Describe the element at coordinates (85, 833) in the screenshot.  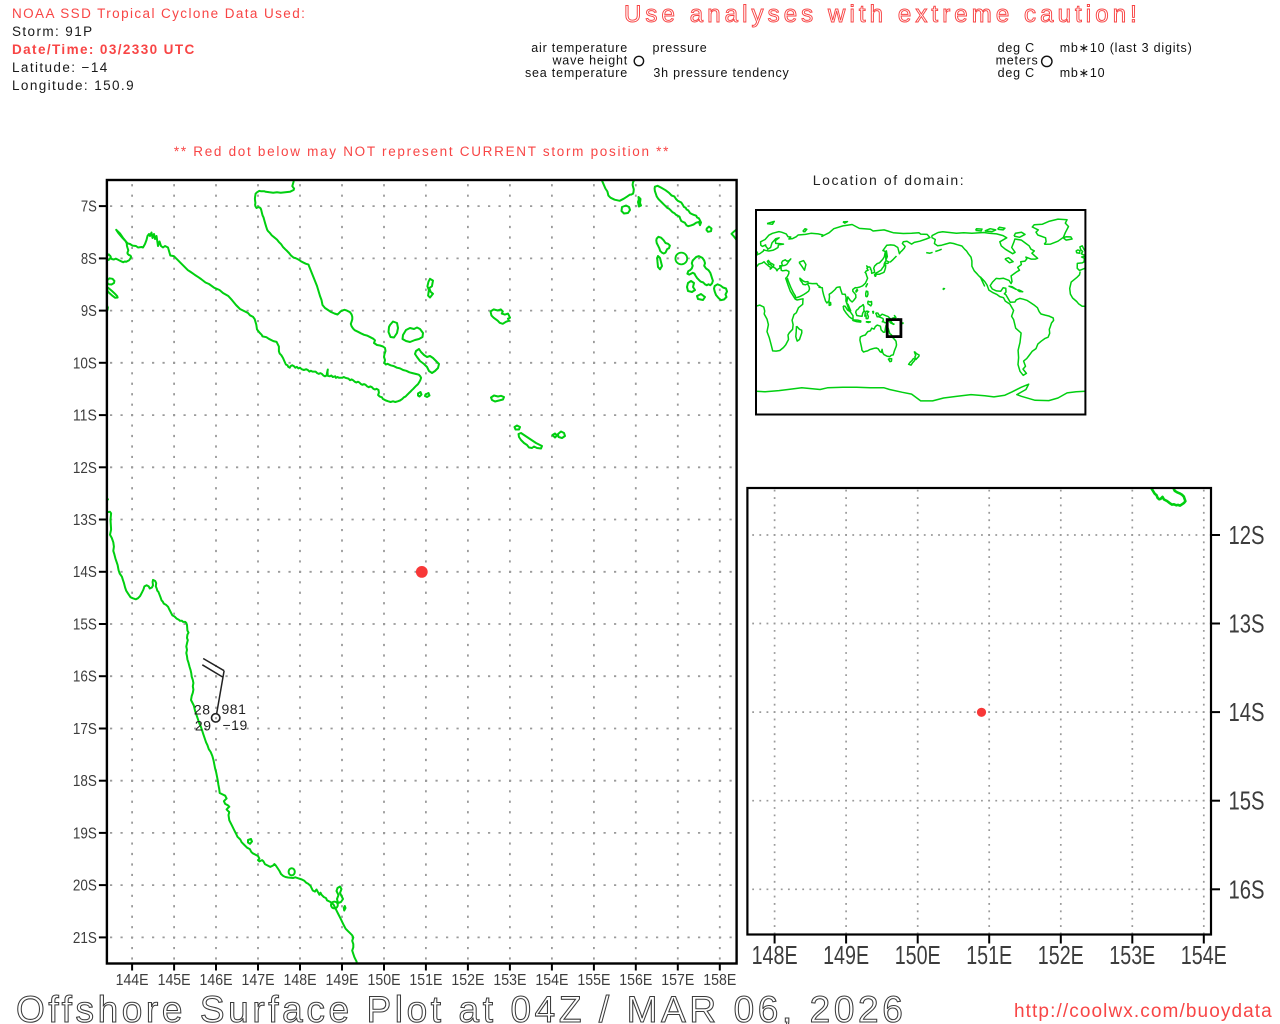
I see `svg-text: 19S` at that location.